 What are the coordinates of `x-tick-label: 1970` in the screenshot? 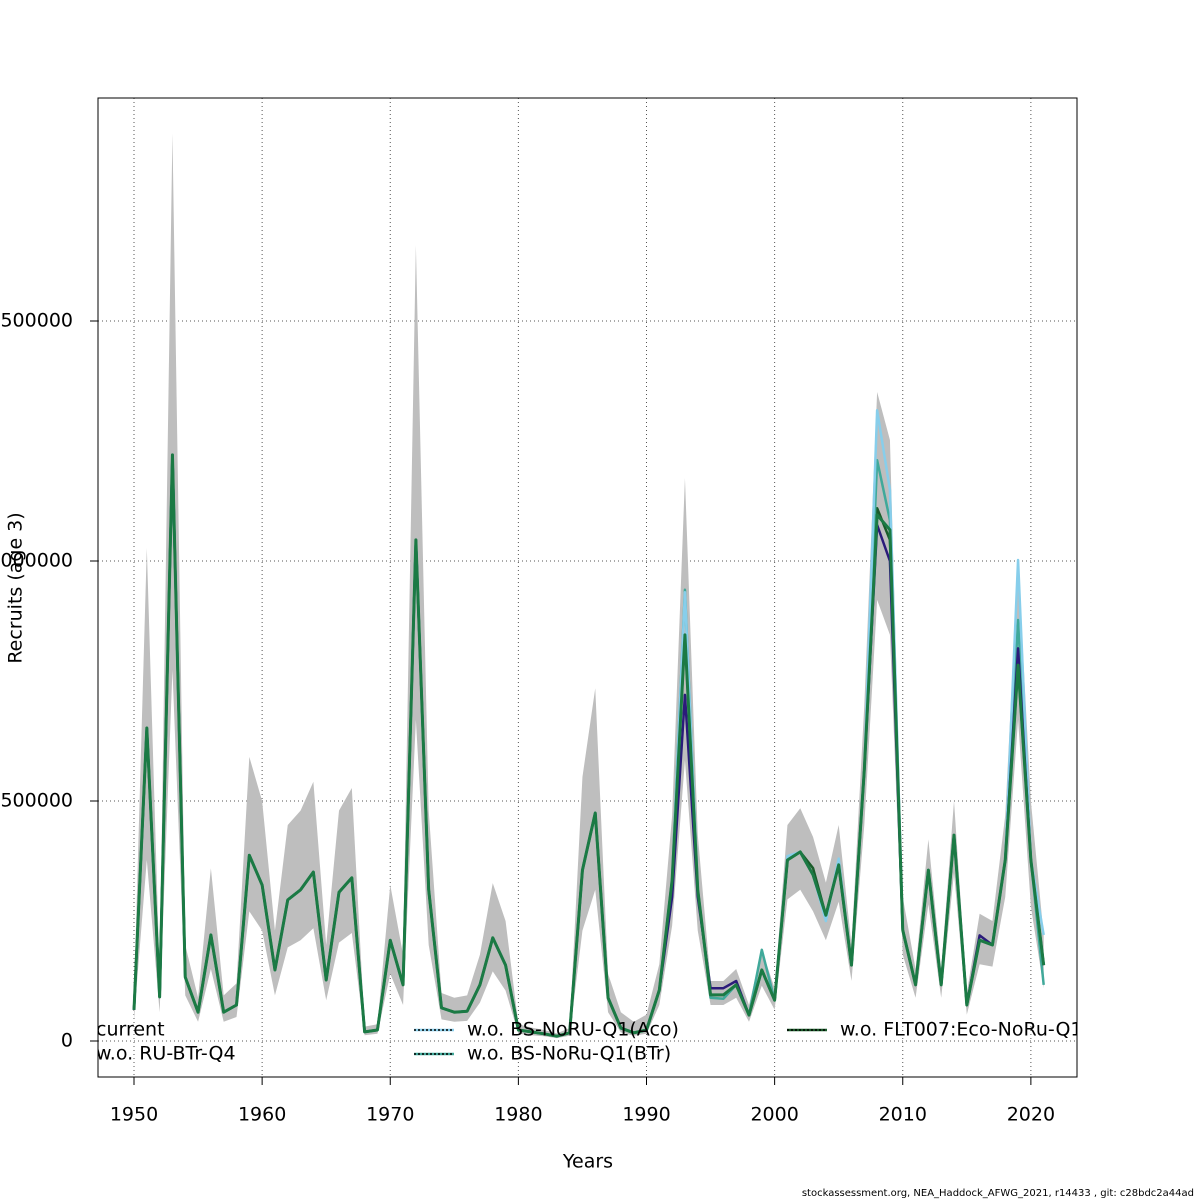 It's located at (390, 1115).